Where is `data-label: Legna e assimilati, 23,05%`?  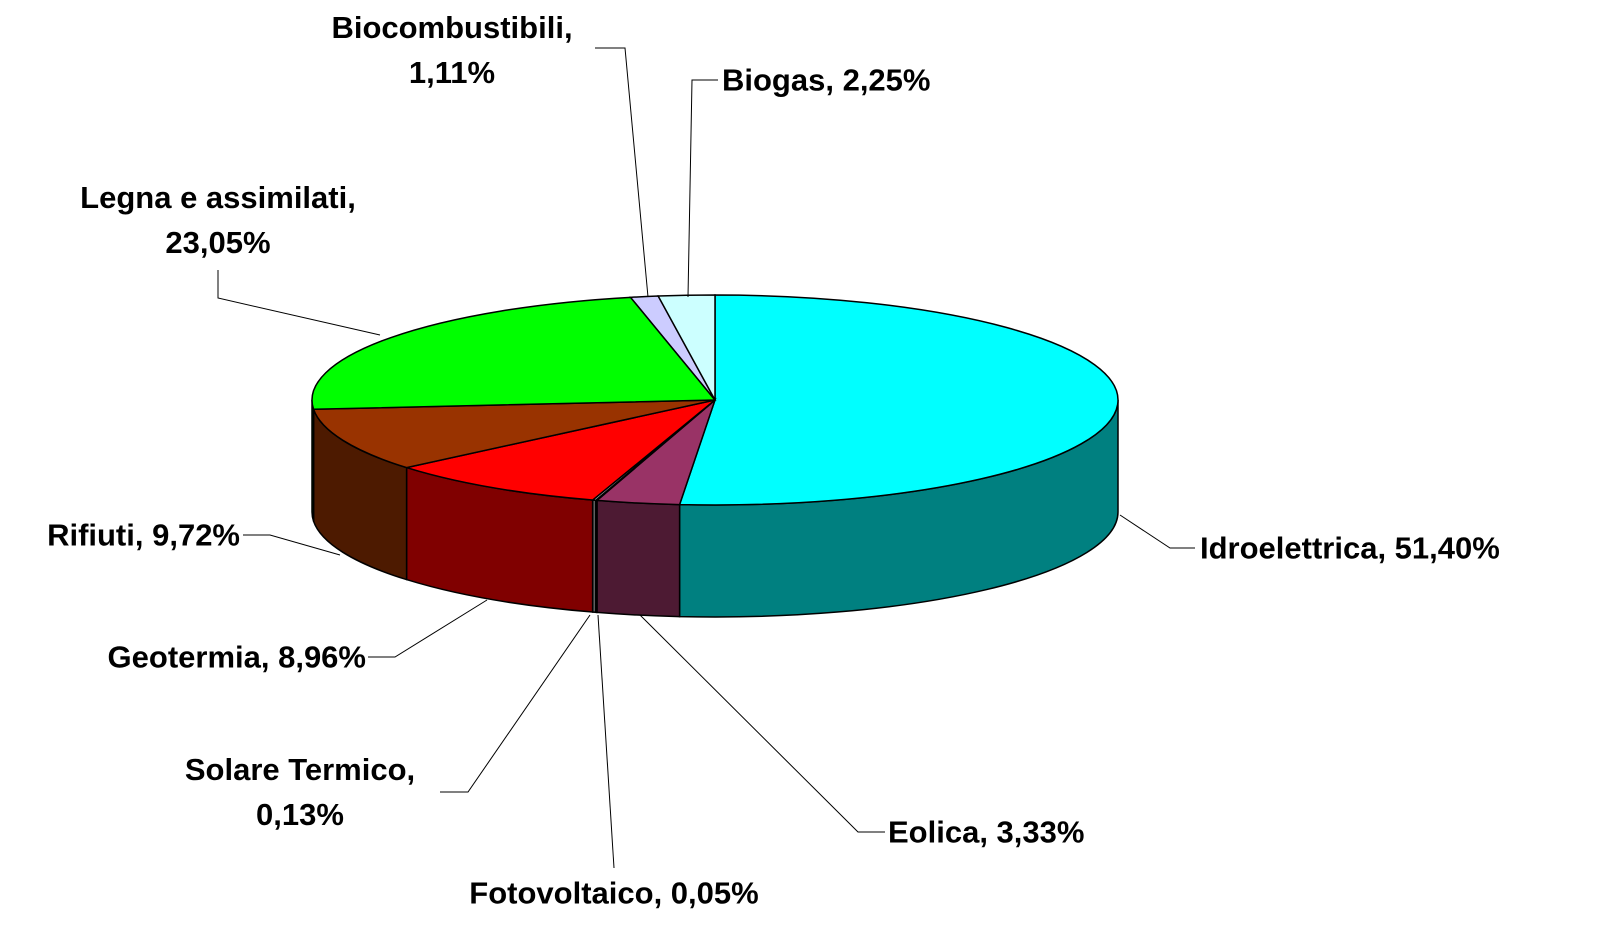 data-label: Legna e assimilati, 23,05% is located at coordinates (218, 220).